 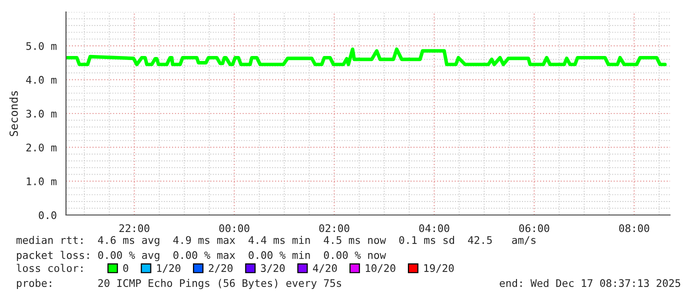 What do you see at coordinates (324, 268) in the screenshot?
I see `legend-label: 4/20` at bounding box center [324, 268].